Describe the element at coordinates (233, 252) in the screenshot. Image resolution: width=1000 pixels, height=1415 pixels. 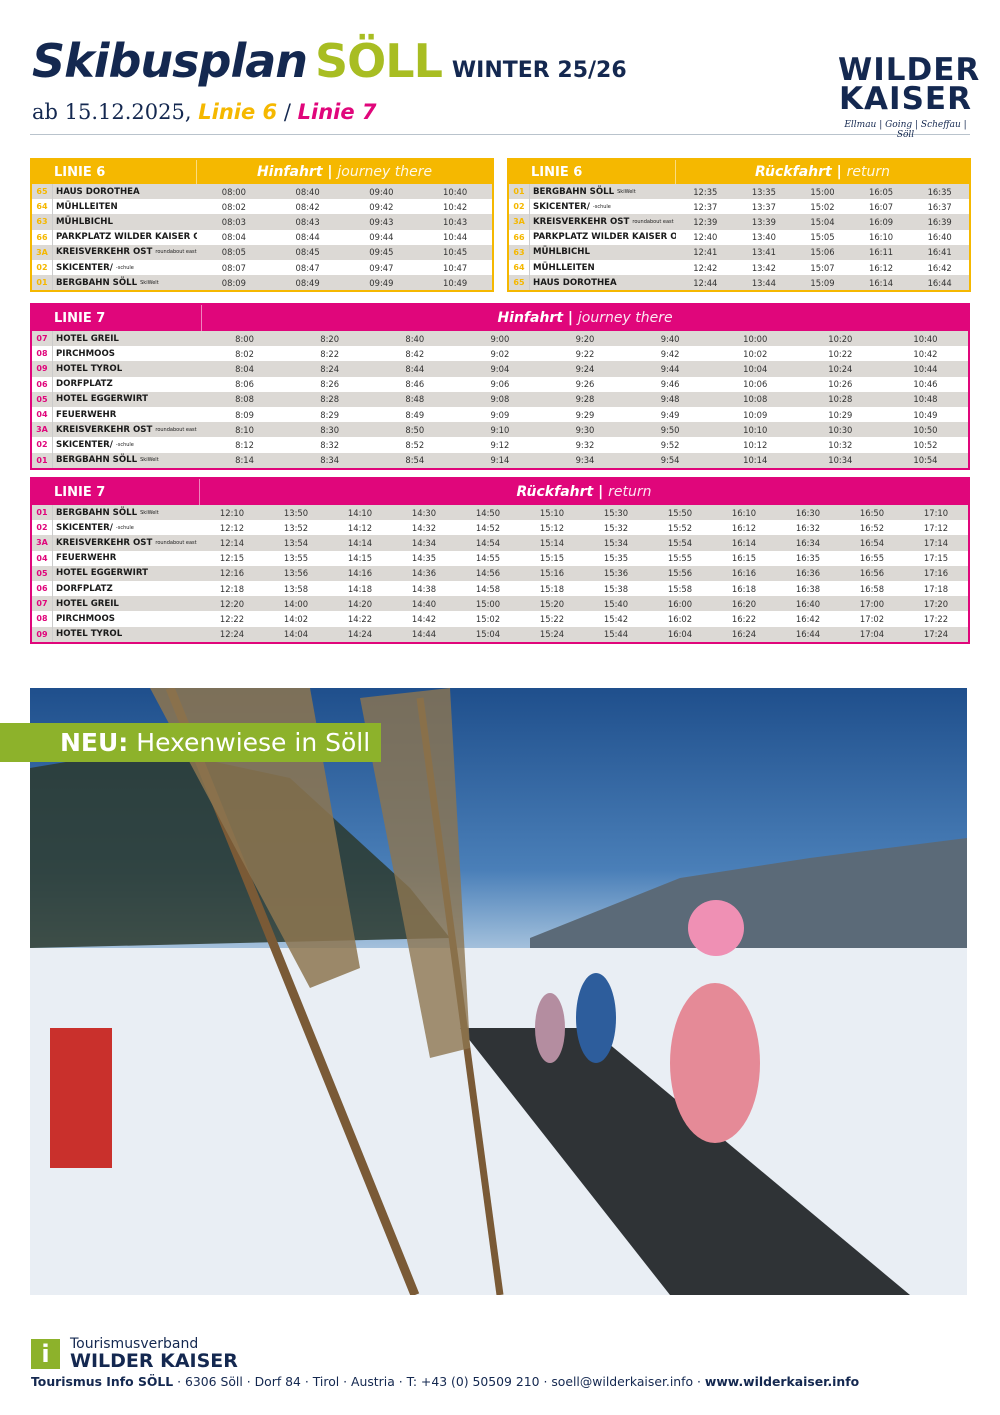
I see `departure-time: 08:05` at that location.